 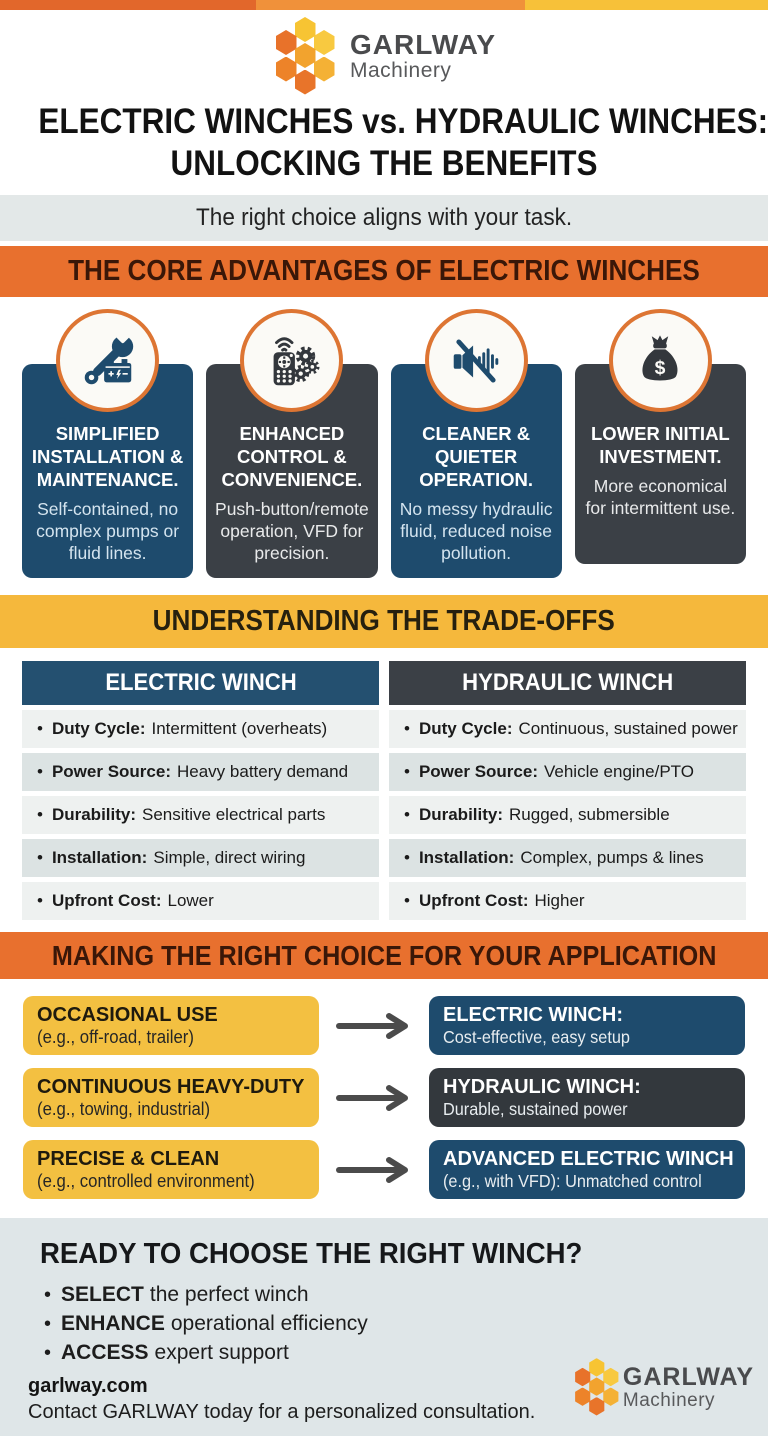 I want to click on use-case-box: OCCASIONAL USE (e.g., off-road, trailer), so click(x=171, y=1026).